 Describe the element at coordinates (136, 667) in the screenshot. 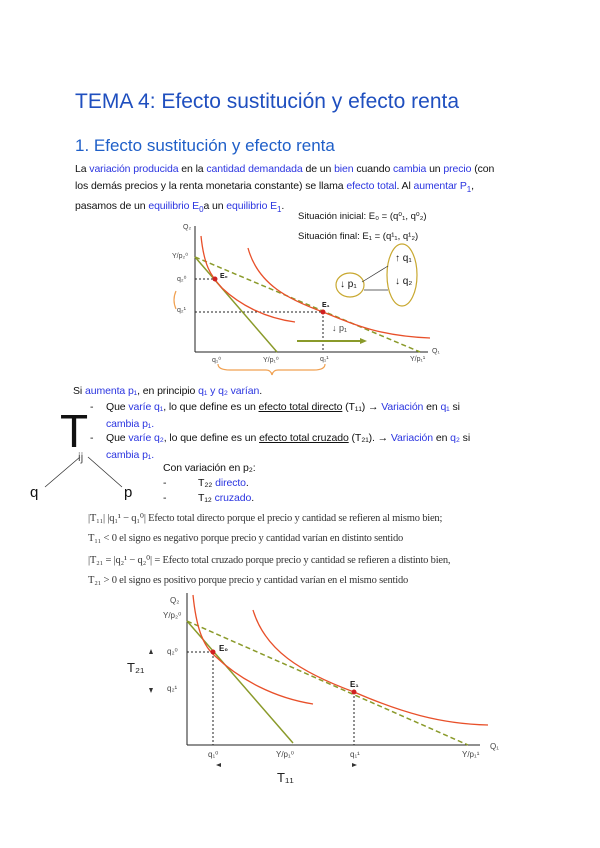

I see `t21-label: T₂₁` at that location.